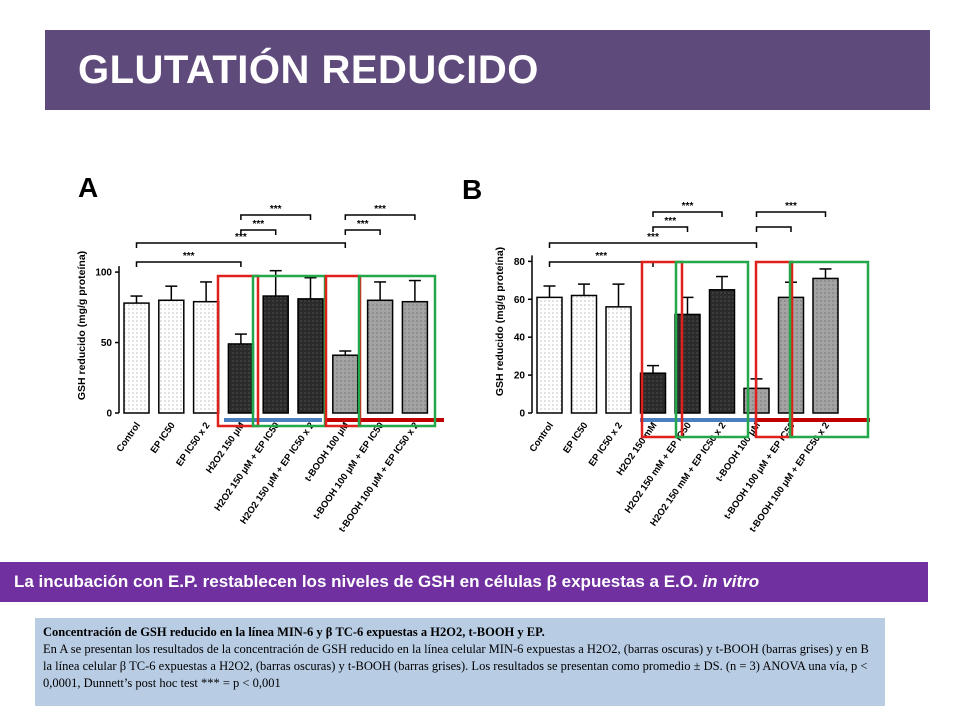 The height and width of the screenshot is (720, 960). I want to click on title-banner, so click(487, 70).